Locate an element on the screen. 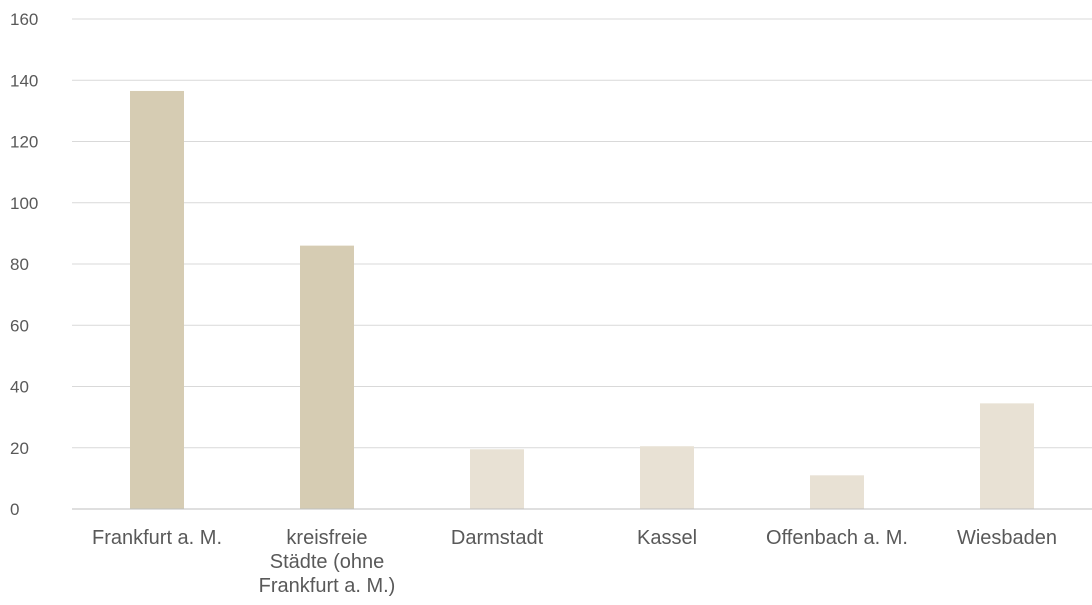  x-category-label-line: Wiesbaden is located at coordinates (1007, 538).